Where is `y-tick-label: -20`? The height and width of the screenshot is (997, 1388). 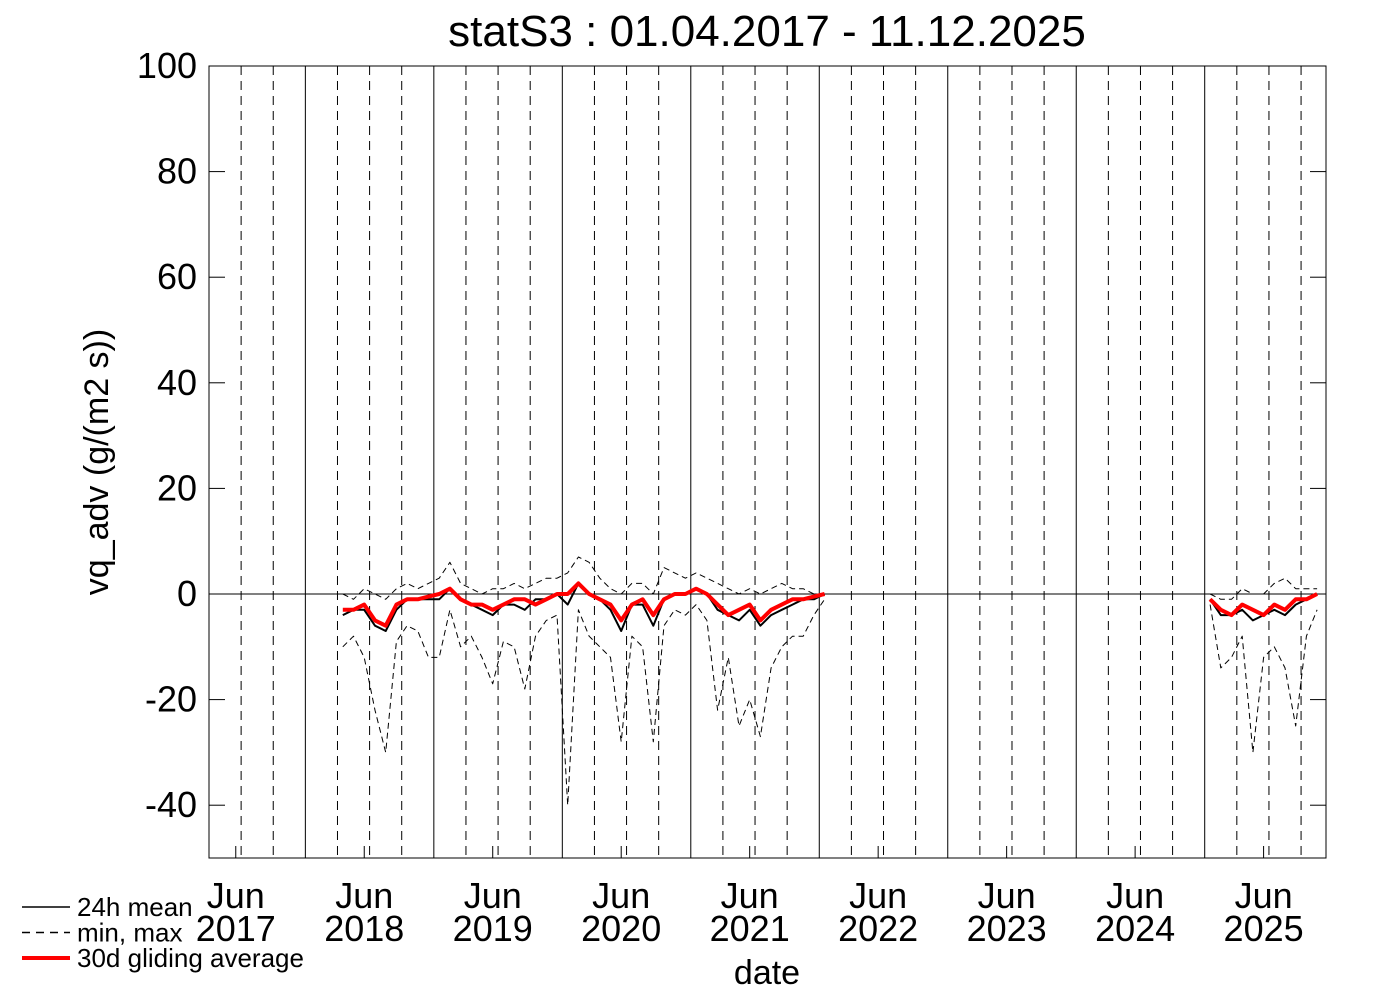
y-tick-label: -20 is located at coordinates (171, 699).